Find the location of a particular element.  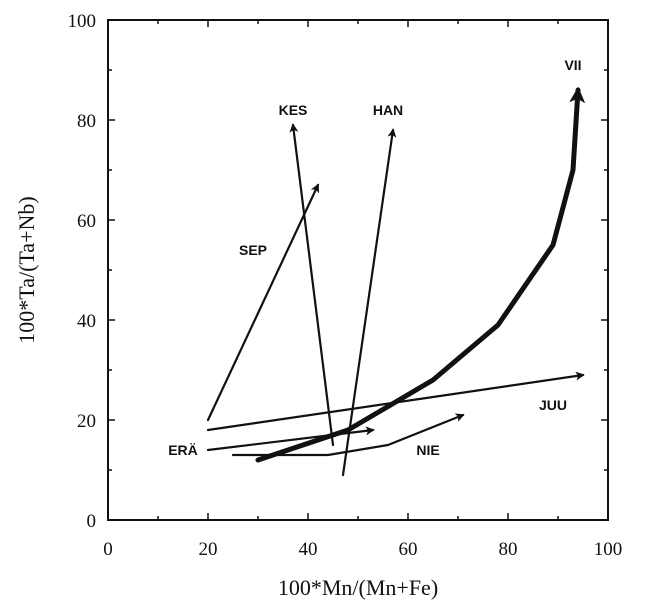

series-line-han is located at coordinates (369, 302).